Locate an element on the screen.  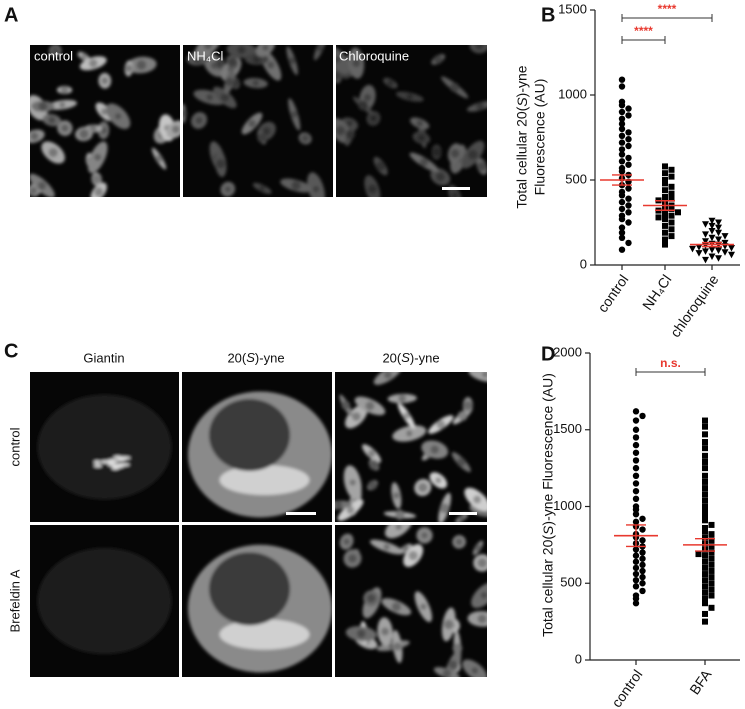
y-tick-label: 1500 is located at coordinates (572, 8).